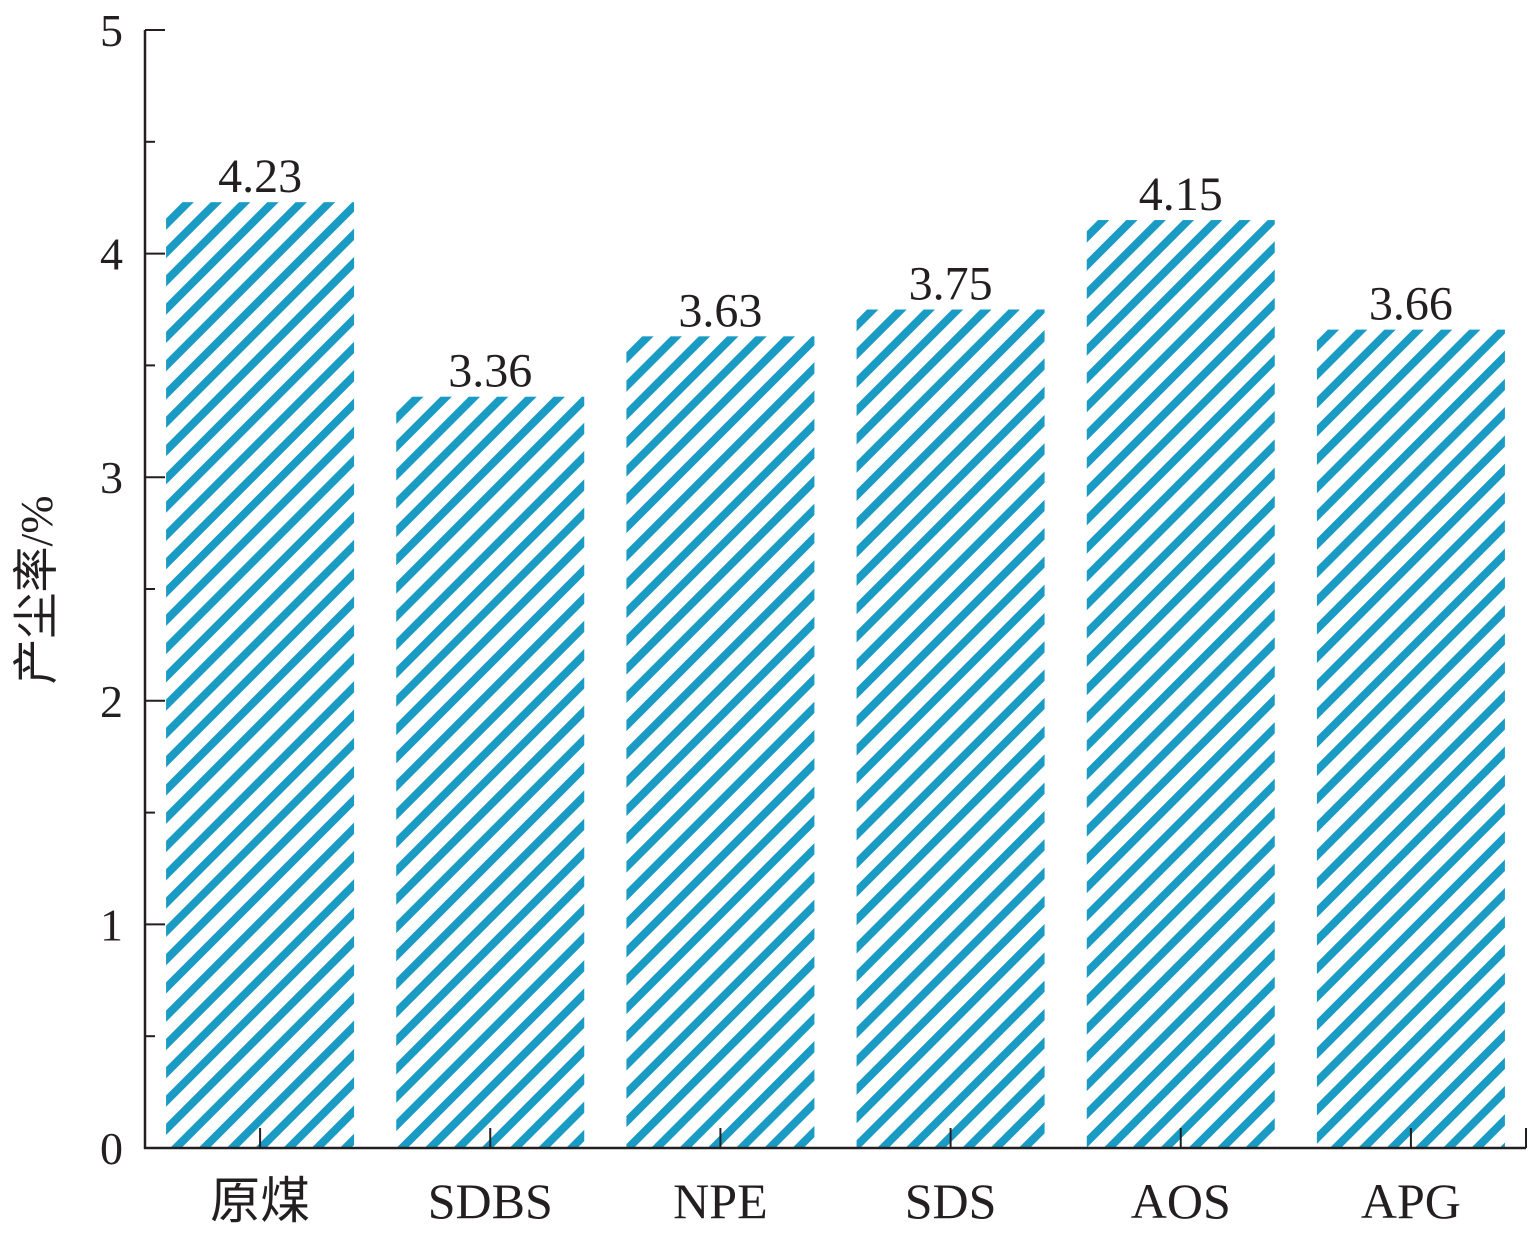  Describe the element at coordinates (490, 1201) in the screenshot. I see `x-tick-label-2: SDBS` at that location.